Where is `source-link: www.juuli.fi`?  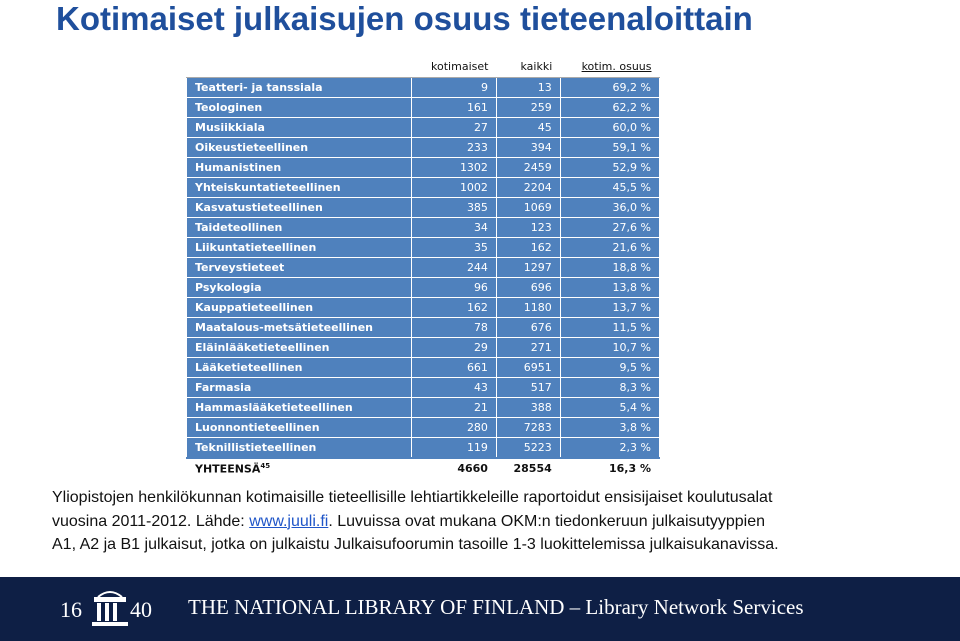 source-link: www.juuli.fi is located at coordinates (289, 521).